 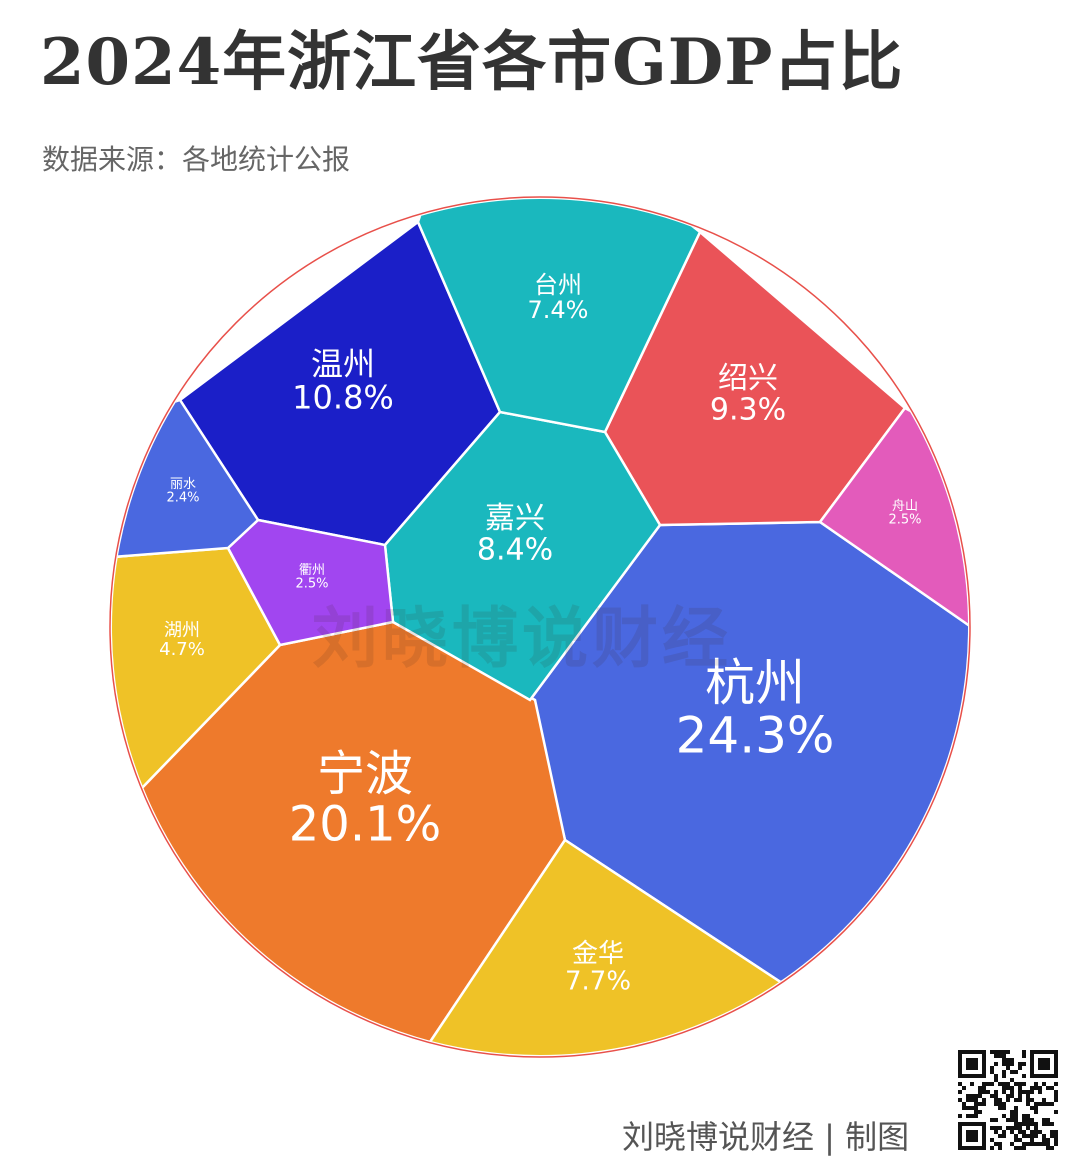 What do you see at coordinates (755, 683) in the screenshot?
I see `city-label: 杭州` at bounding box center [755, 683].